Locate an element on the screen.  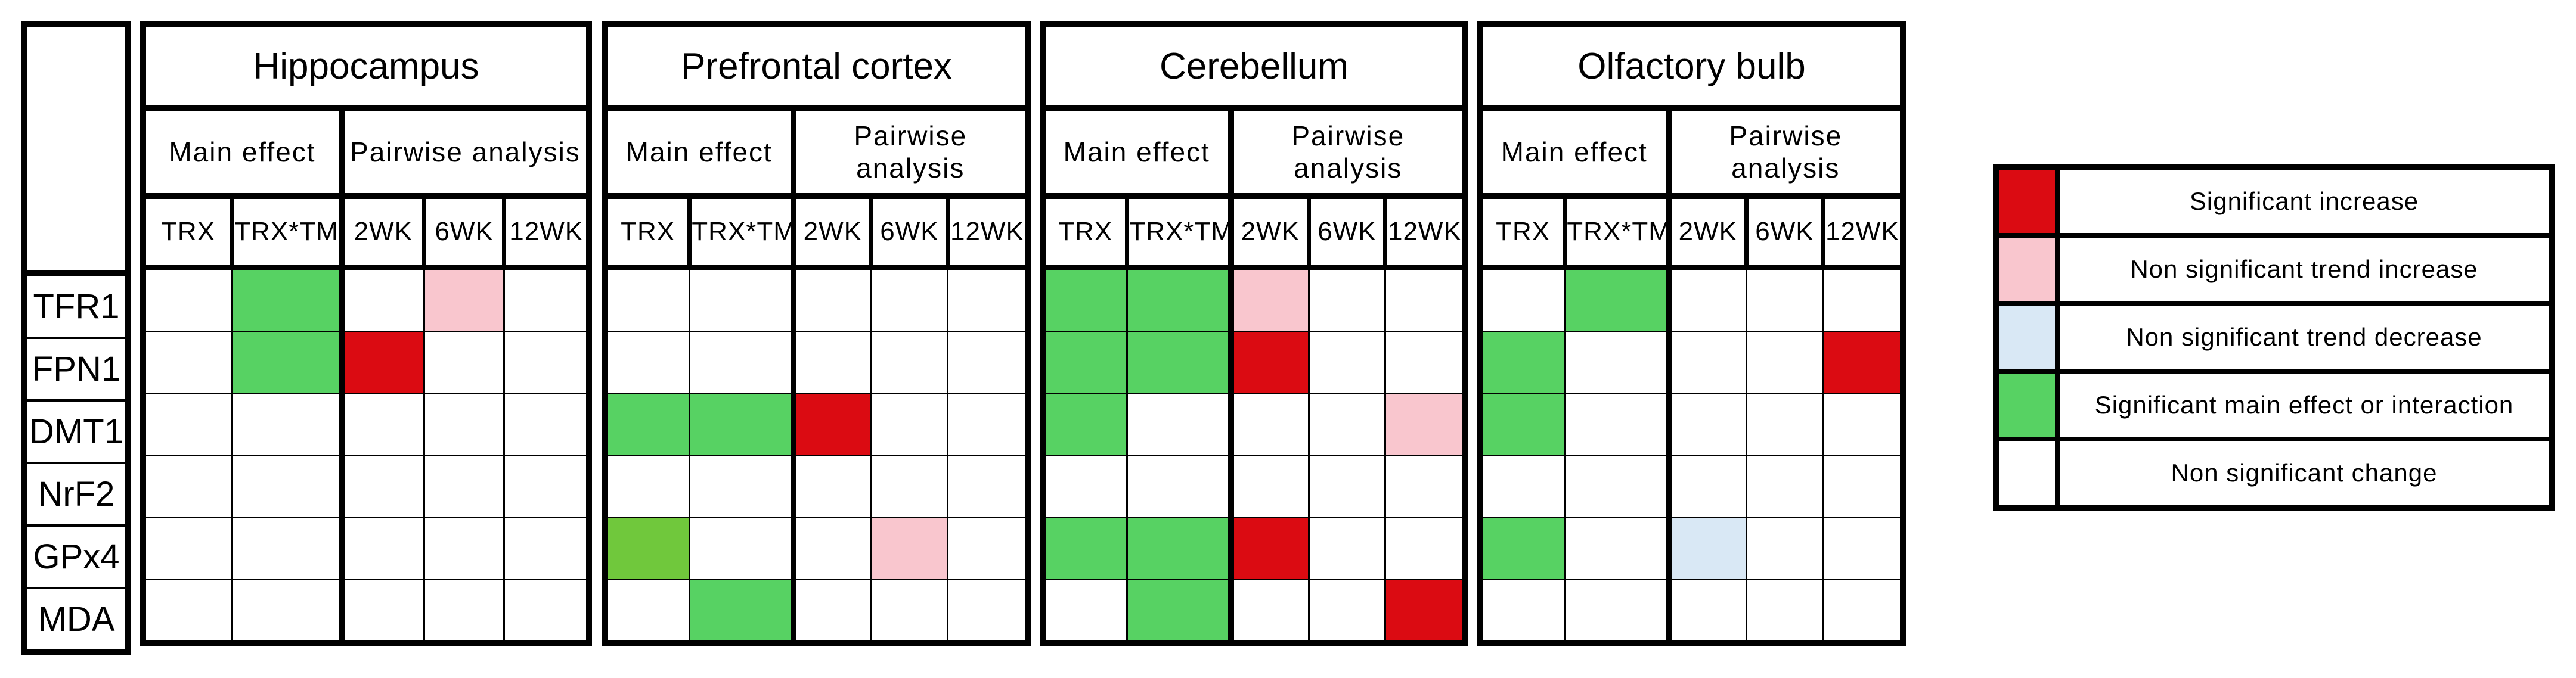
cell-prefrontal-cortex-fpn1-2wk is located at coordinates (831, 363).